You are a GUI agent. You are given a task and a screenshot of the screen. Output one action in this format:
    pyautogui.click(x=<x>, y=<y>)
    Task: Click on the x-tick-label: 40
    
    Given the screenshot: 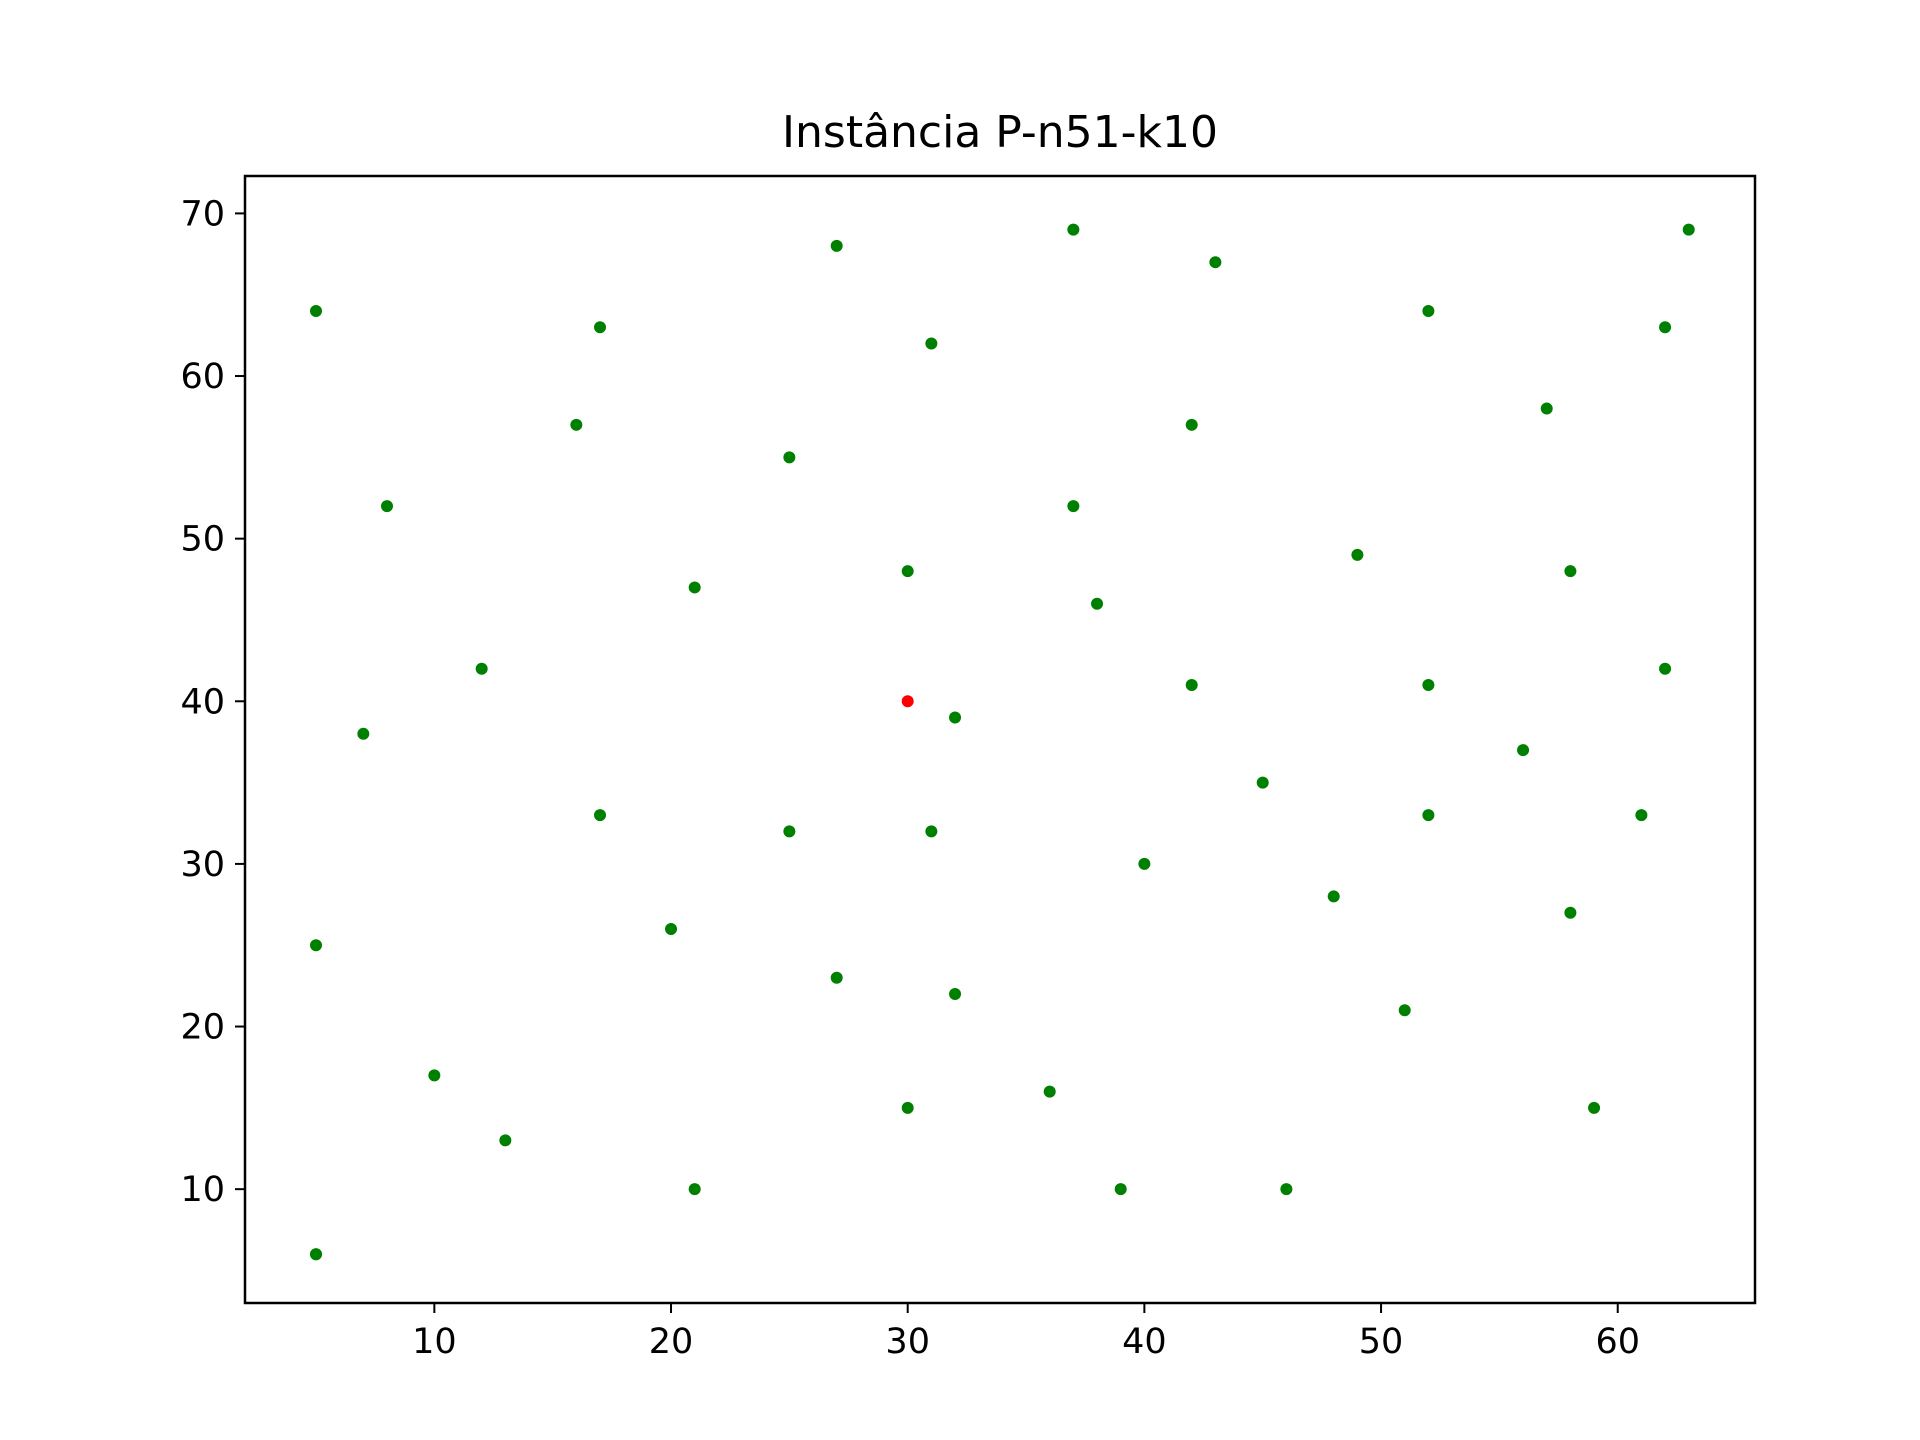 What is the action you would take?
    pyautogui.click(x=1144, y=1342)
    